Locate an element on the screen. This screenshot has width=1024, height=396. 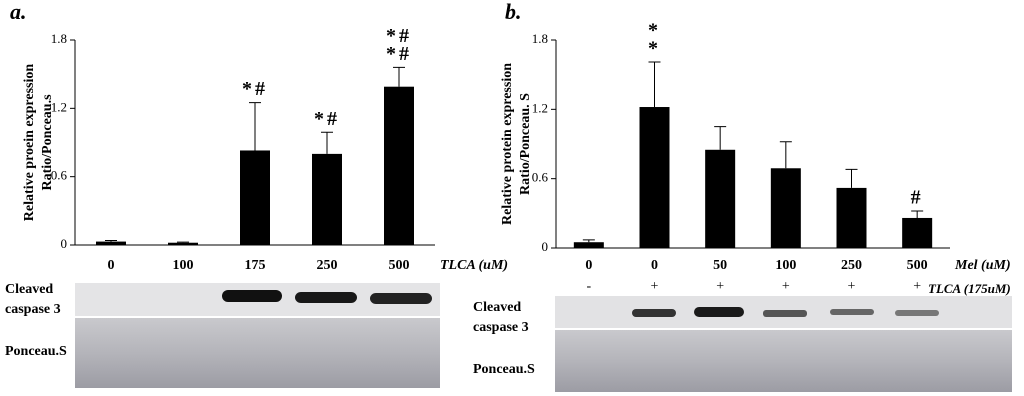
panel-label: b. is located at coordinates (513, 12).